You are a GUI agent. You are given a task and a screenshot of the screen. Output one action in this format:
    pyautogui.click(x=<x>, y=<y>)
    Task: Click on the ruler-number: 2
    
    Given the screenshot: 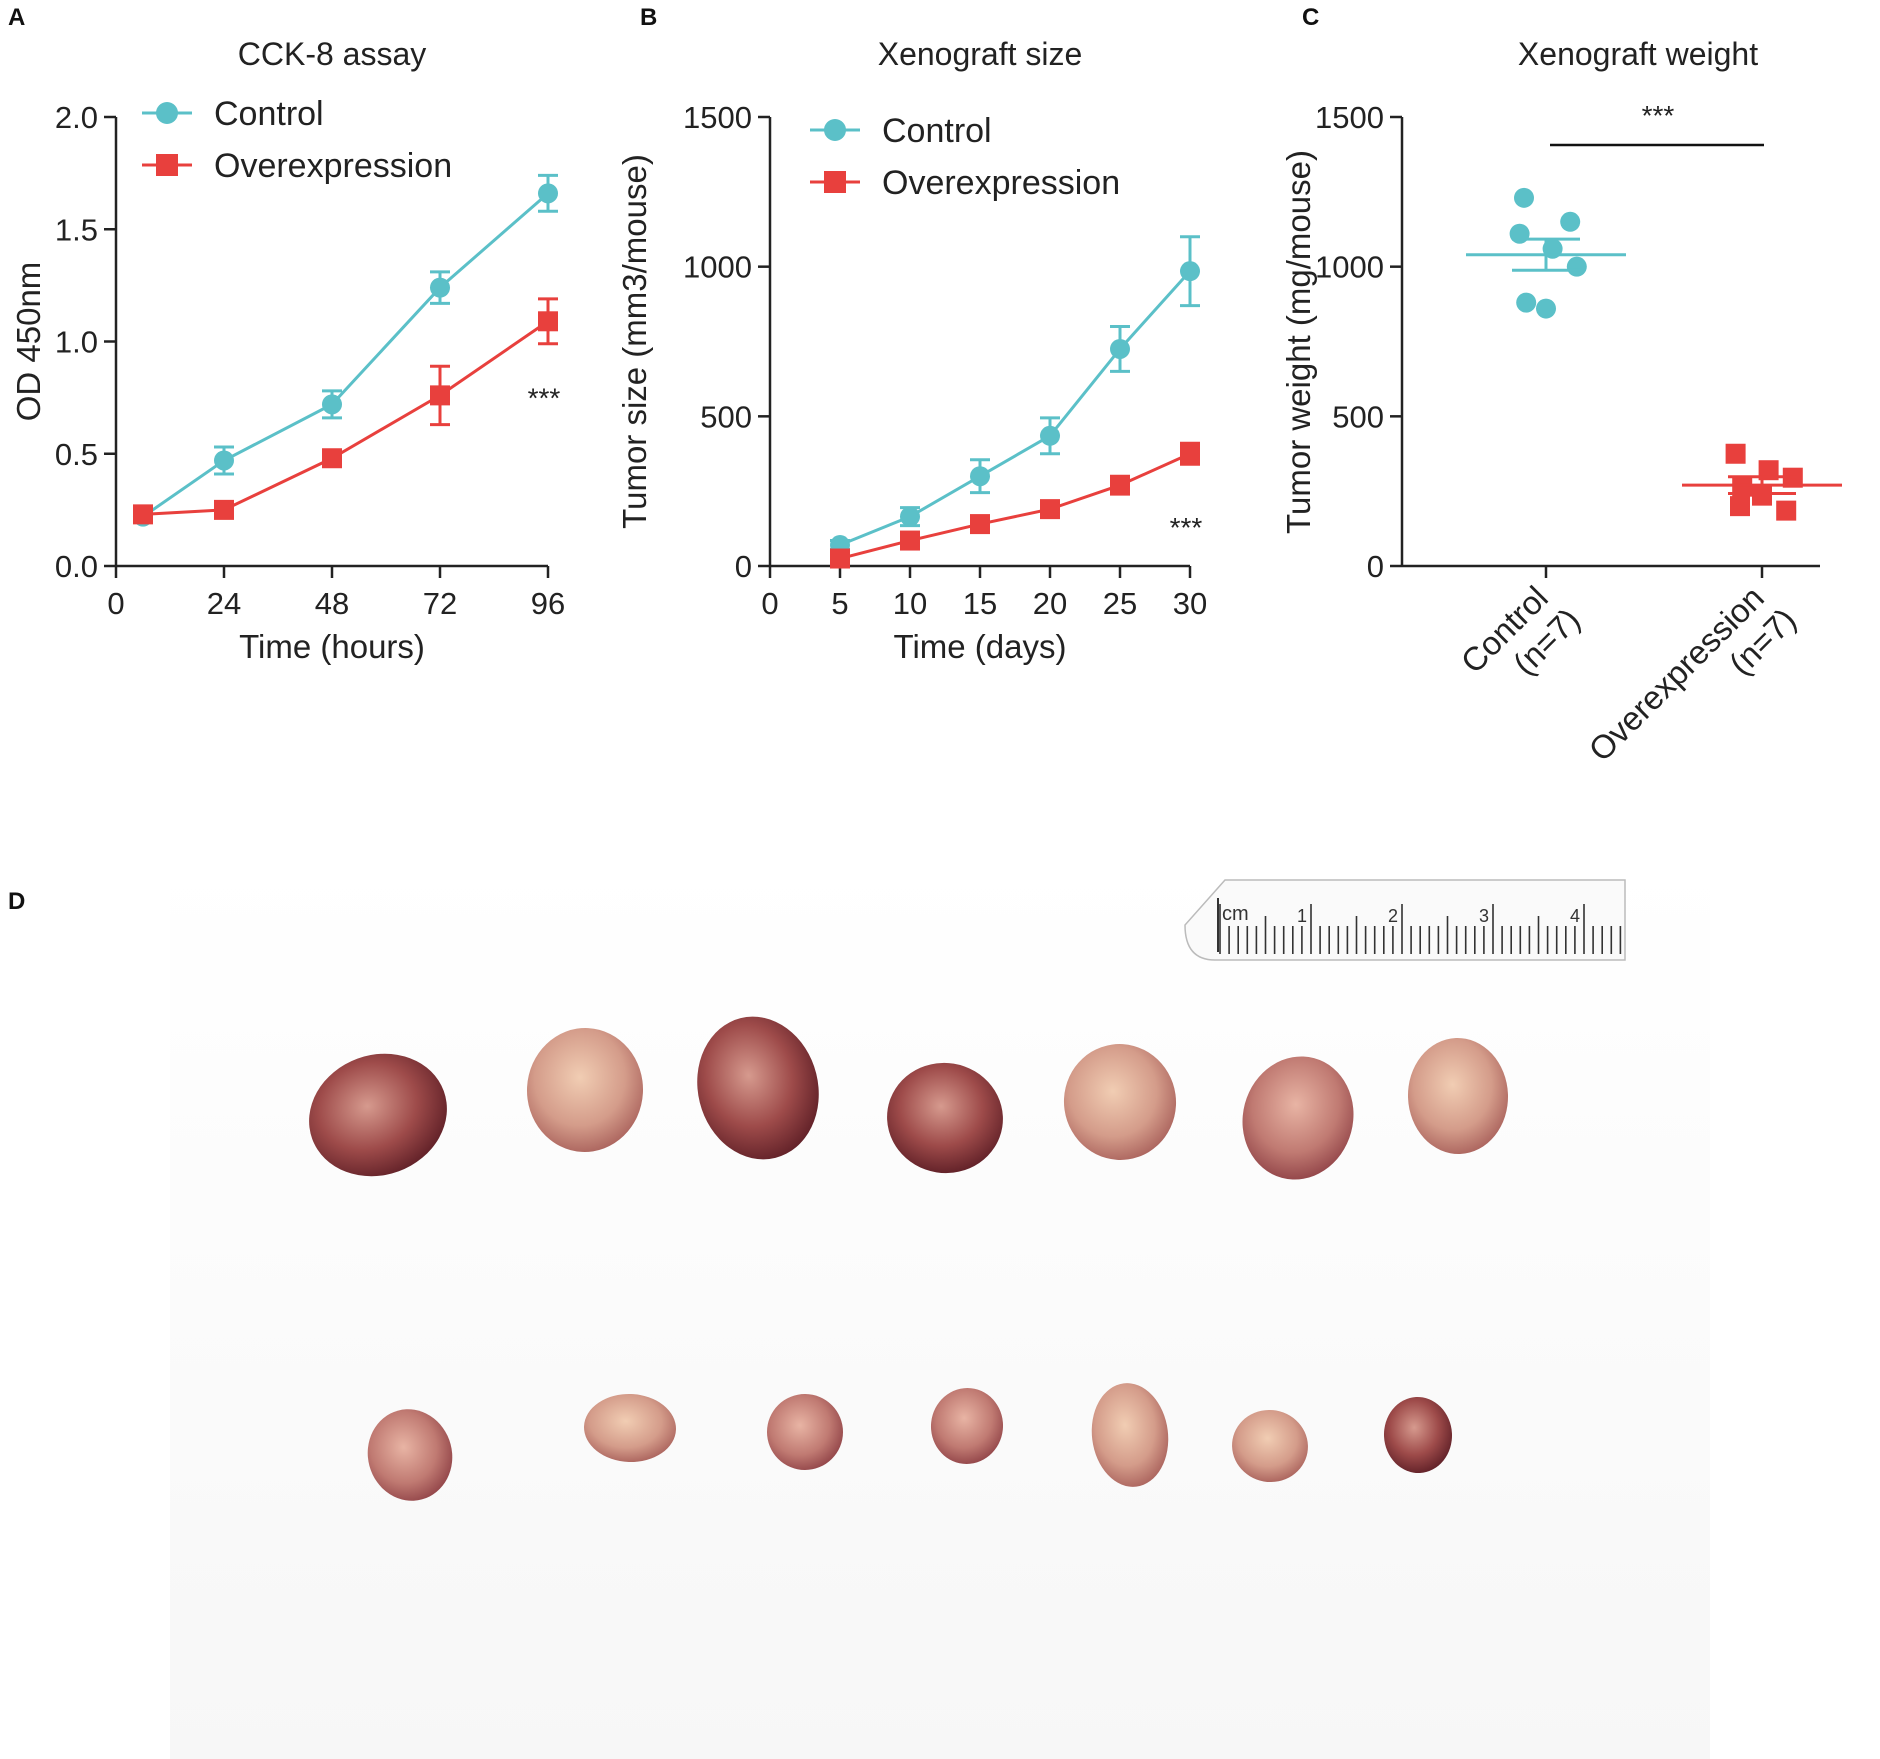 What is the action you would take?
    pyautogui.click(x=1393, y=916)
    